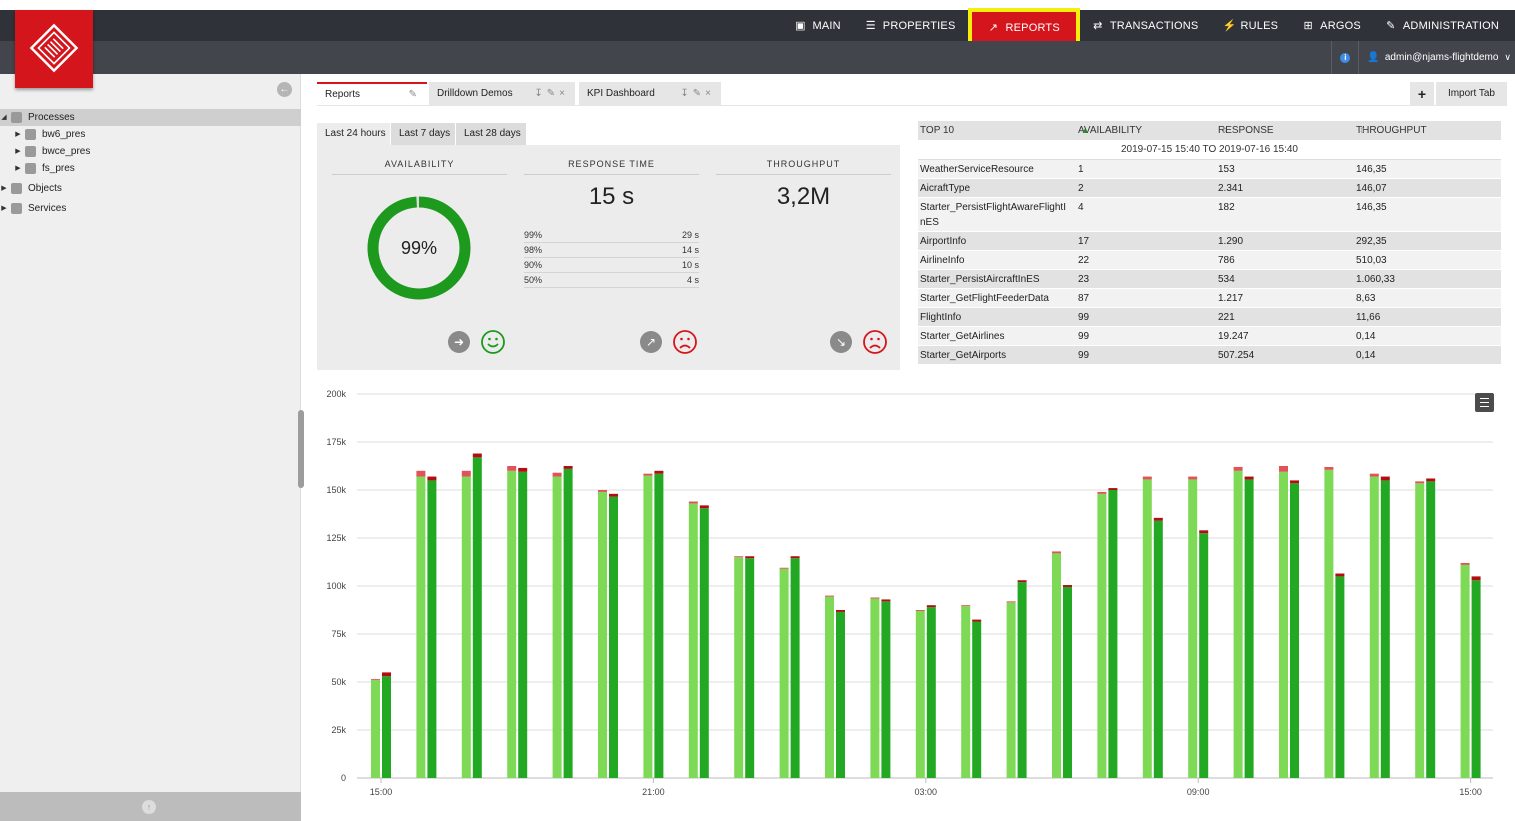  What do you see at coordinates (533, 265) in the screenshot?
I see `percentile-label: 90%` at bounding box center [533, 265].